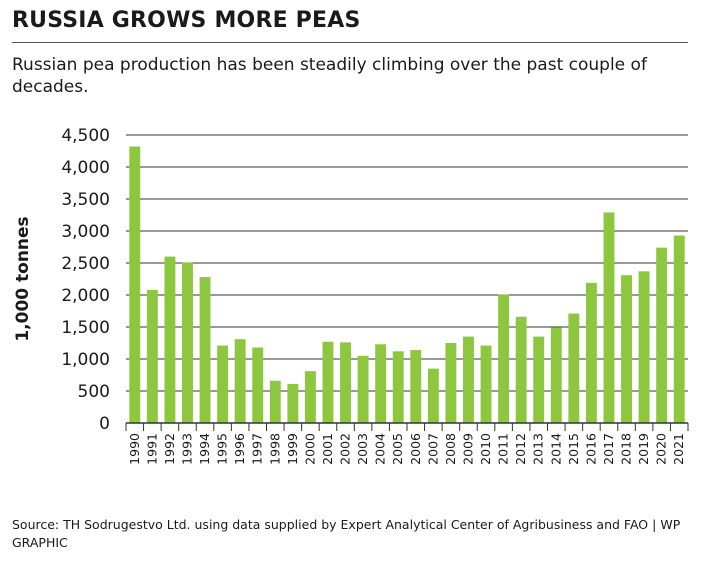 This screenshot has height=561, width=707. What do you see at coordinates (151, 449) in the screenshot?
I see `x-tick-label: 1991` at bounding box center [151, 449].